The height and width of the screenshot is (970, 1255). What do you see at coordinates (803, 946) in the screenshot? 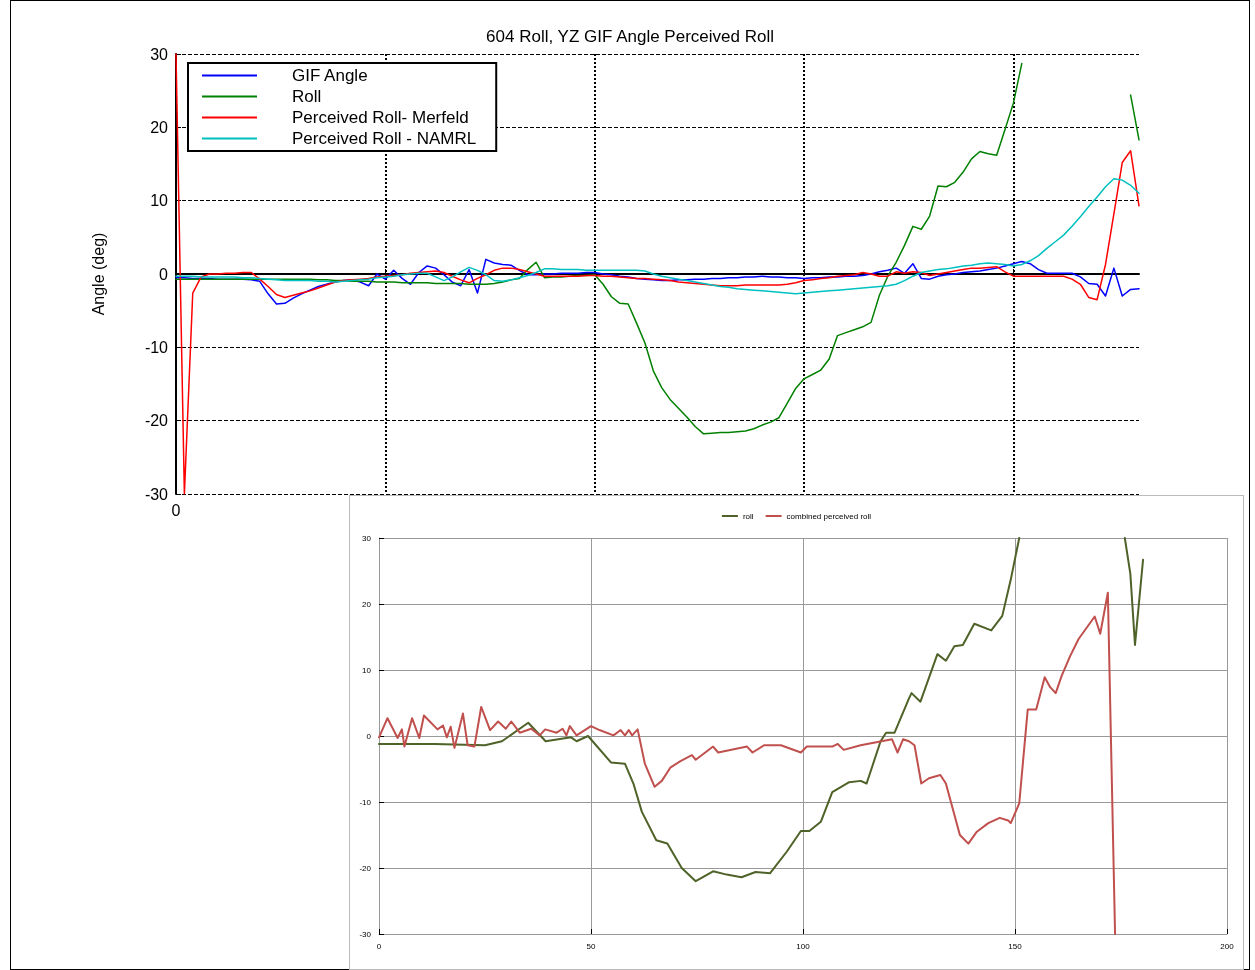
I see `x-tick-label: 100` at bounding box center [803, 946].